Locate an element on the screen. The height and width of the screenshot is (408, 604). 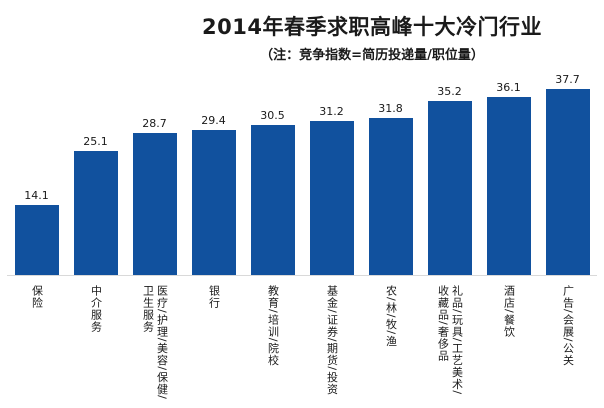
category-label: 农/林/牧/渔 is located at coordinates (391, 316).